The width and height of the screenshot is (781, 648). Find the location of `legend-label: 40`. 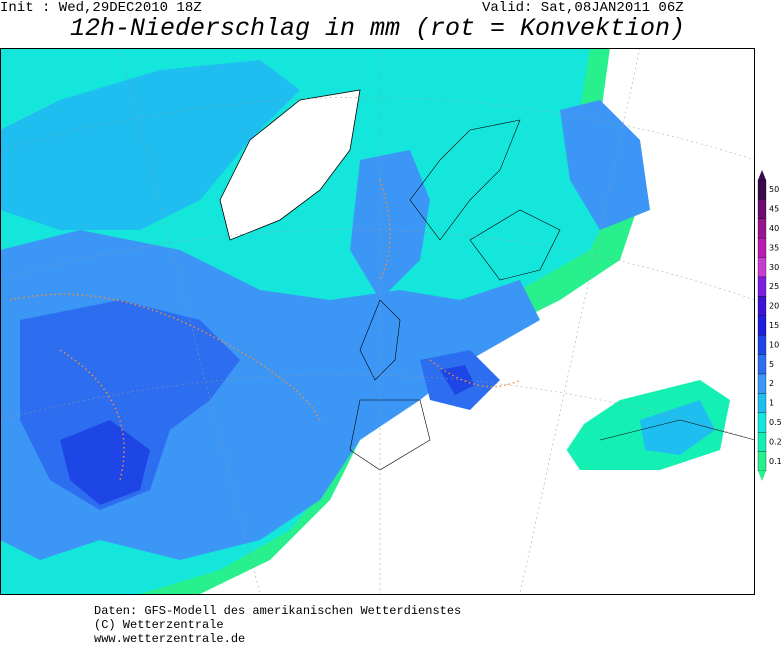

legend-label: 40 is located at coordinates (774, 228).